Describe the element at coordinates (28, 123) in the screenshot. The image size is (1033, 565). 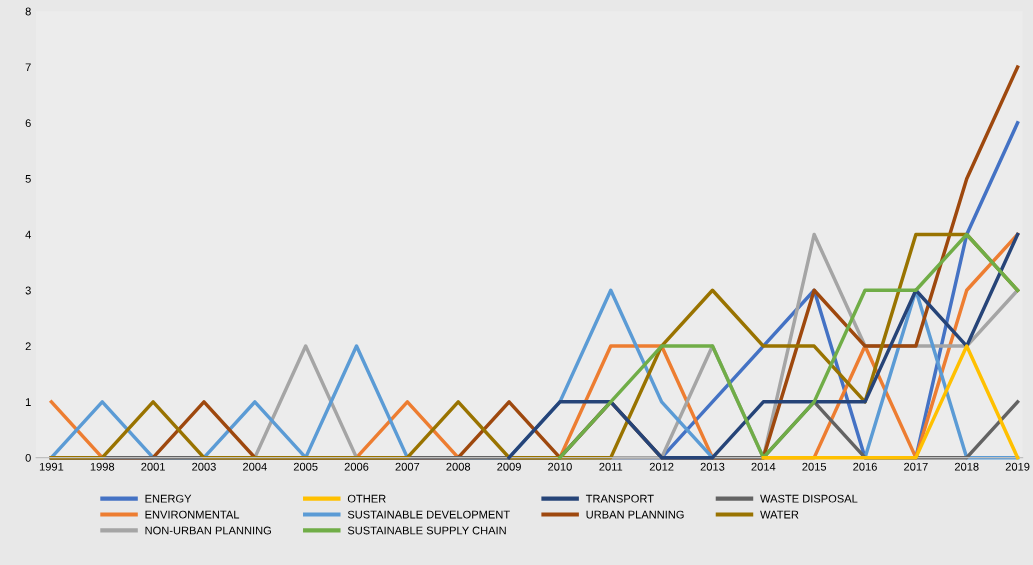
I see `y-tick-label: 6` at that location.